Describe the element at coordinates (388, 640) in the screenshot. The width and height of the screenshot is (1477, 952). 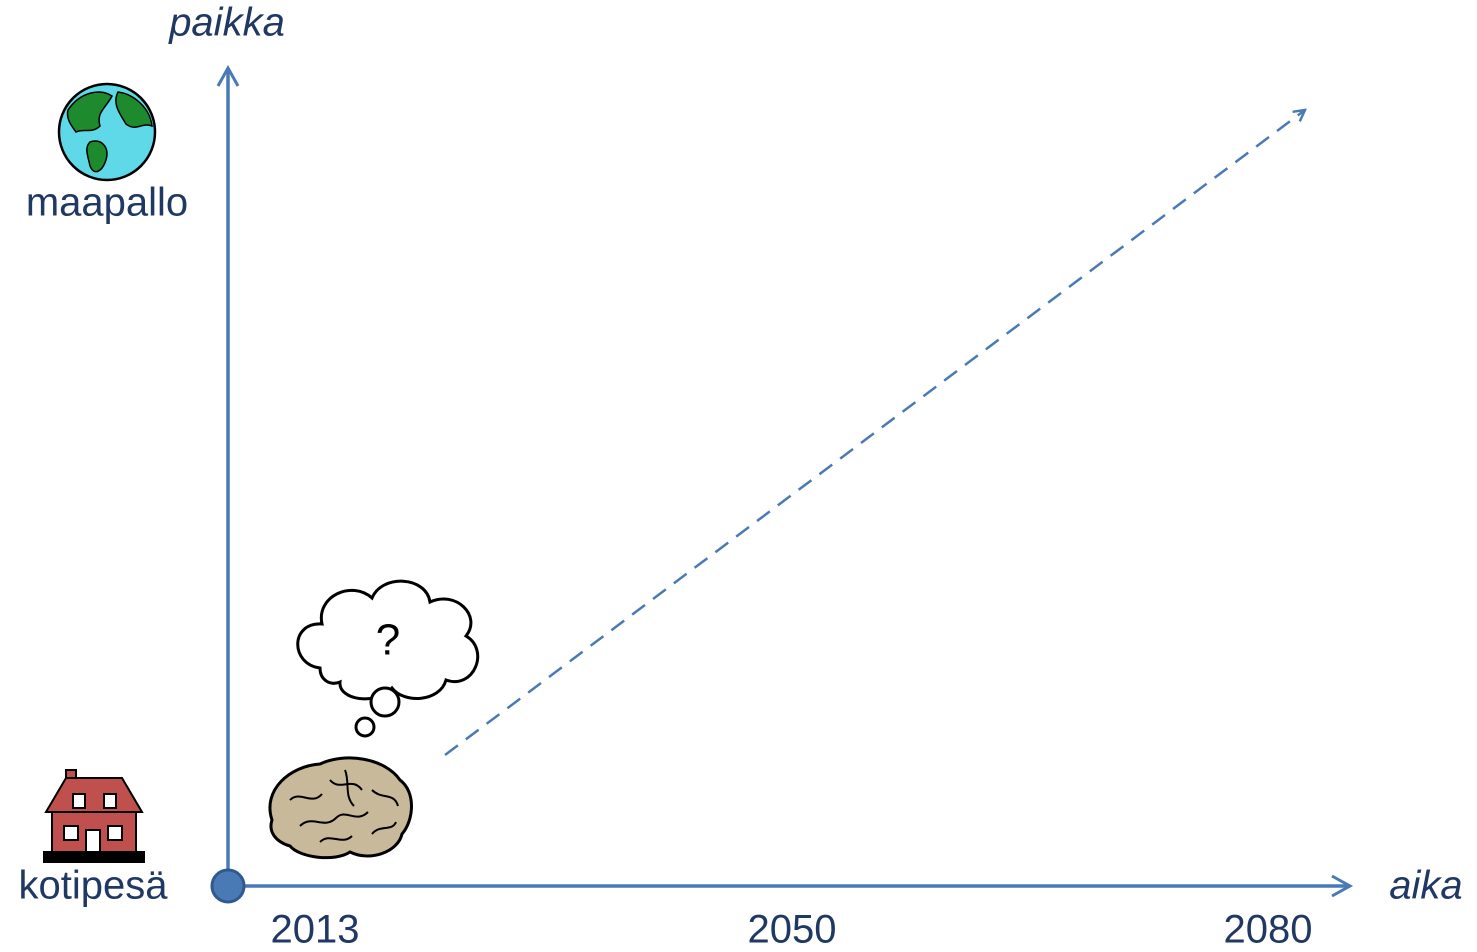
I see `thought-text: ?` at that location.